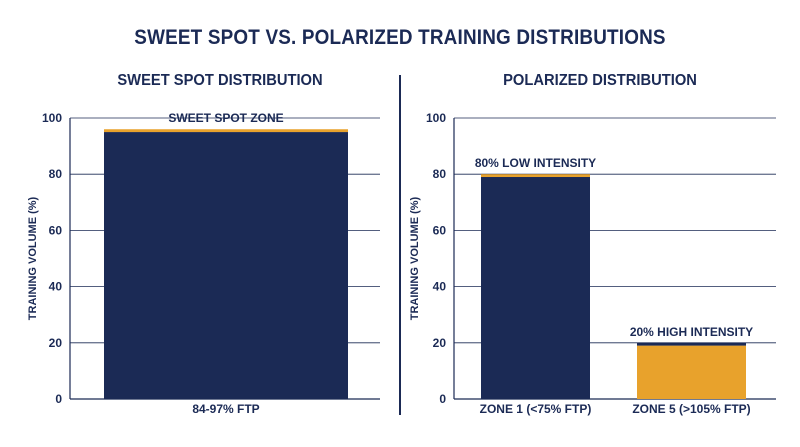 Image resolution: width=800 pixels, height=447 pixels. What do you see at coordinates (225, 409) in the screenshot?
I see `x-category-label: 84-97% FTP` at bounding box center [225, 409].